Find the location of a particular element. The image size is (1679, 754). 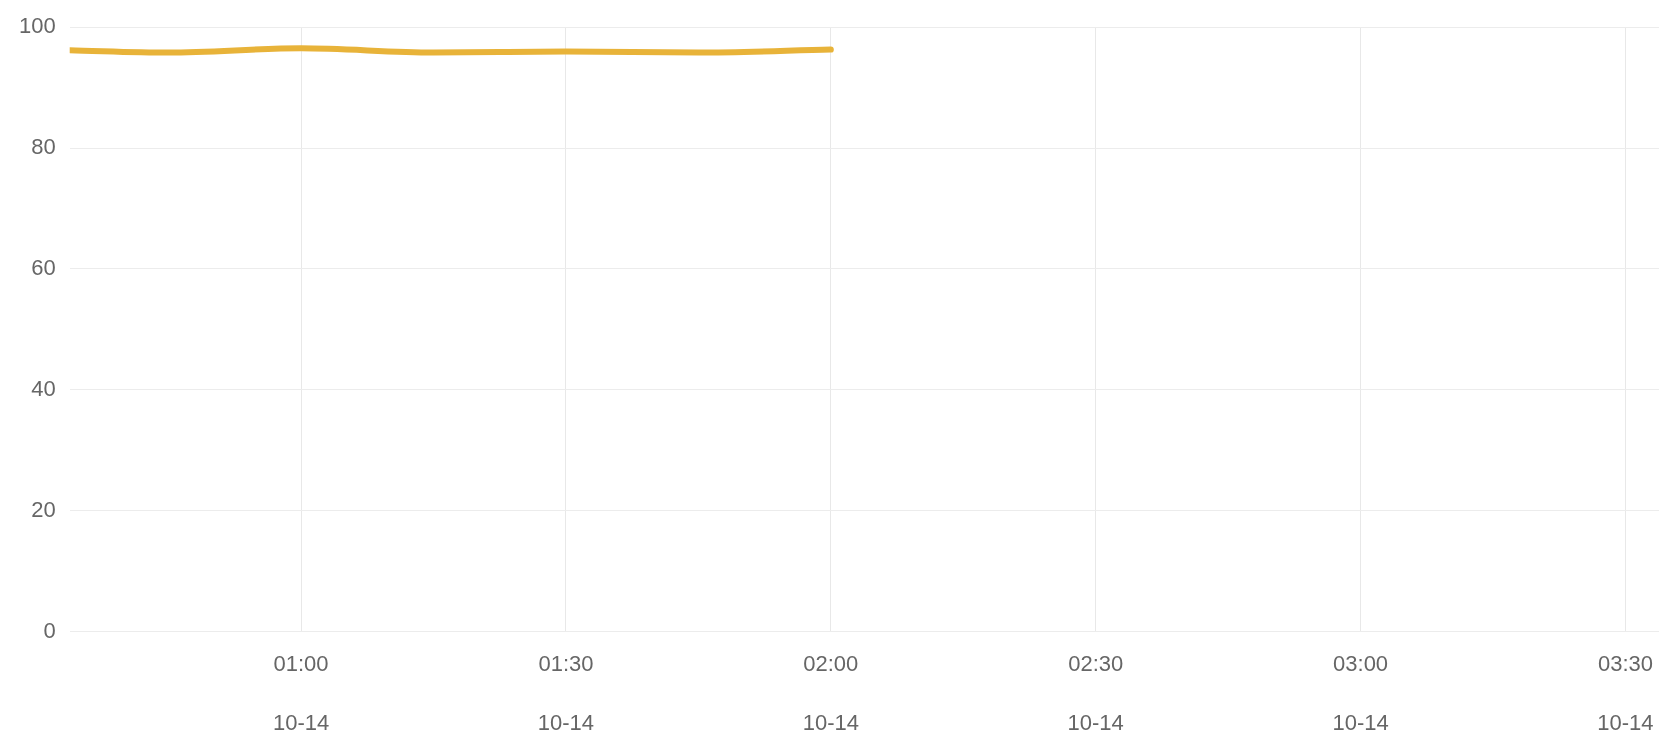

x-tick-label: 01:00 is located at coordinates (301, 663).